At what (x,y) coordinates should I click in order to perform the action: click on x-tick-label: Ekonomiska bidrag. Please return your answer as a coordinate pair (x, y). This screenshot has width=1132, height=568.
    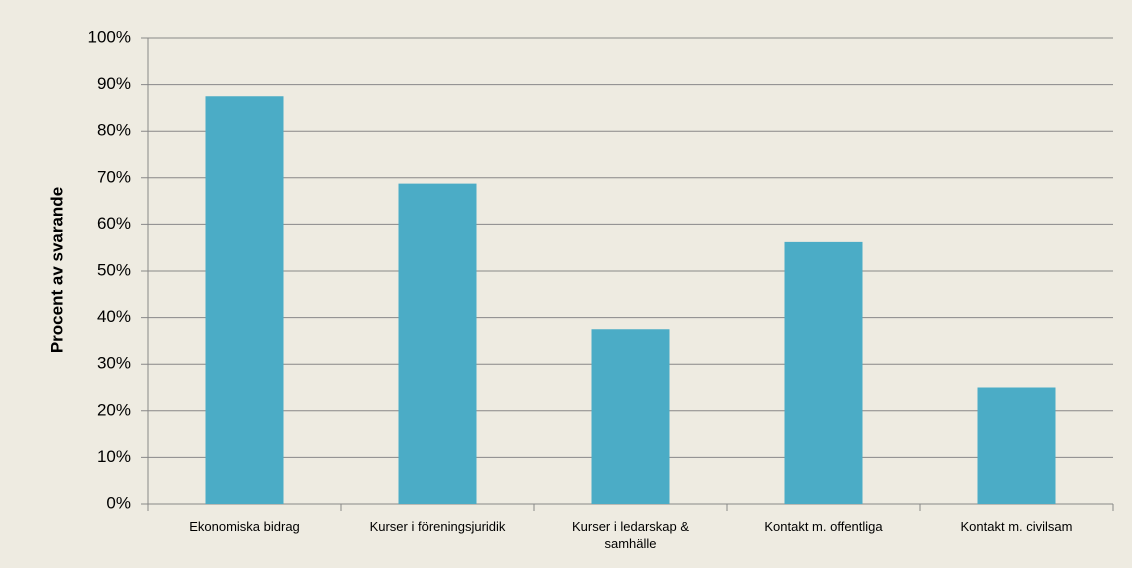
    Looking at the image, I should click on (244, 526).